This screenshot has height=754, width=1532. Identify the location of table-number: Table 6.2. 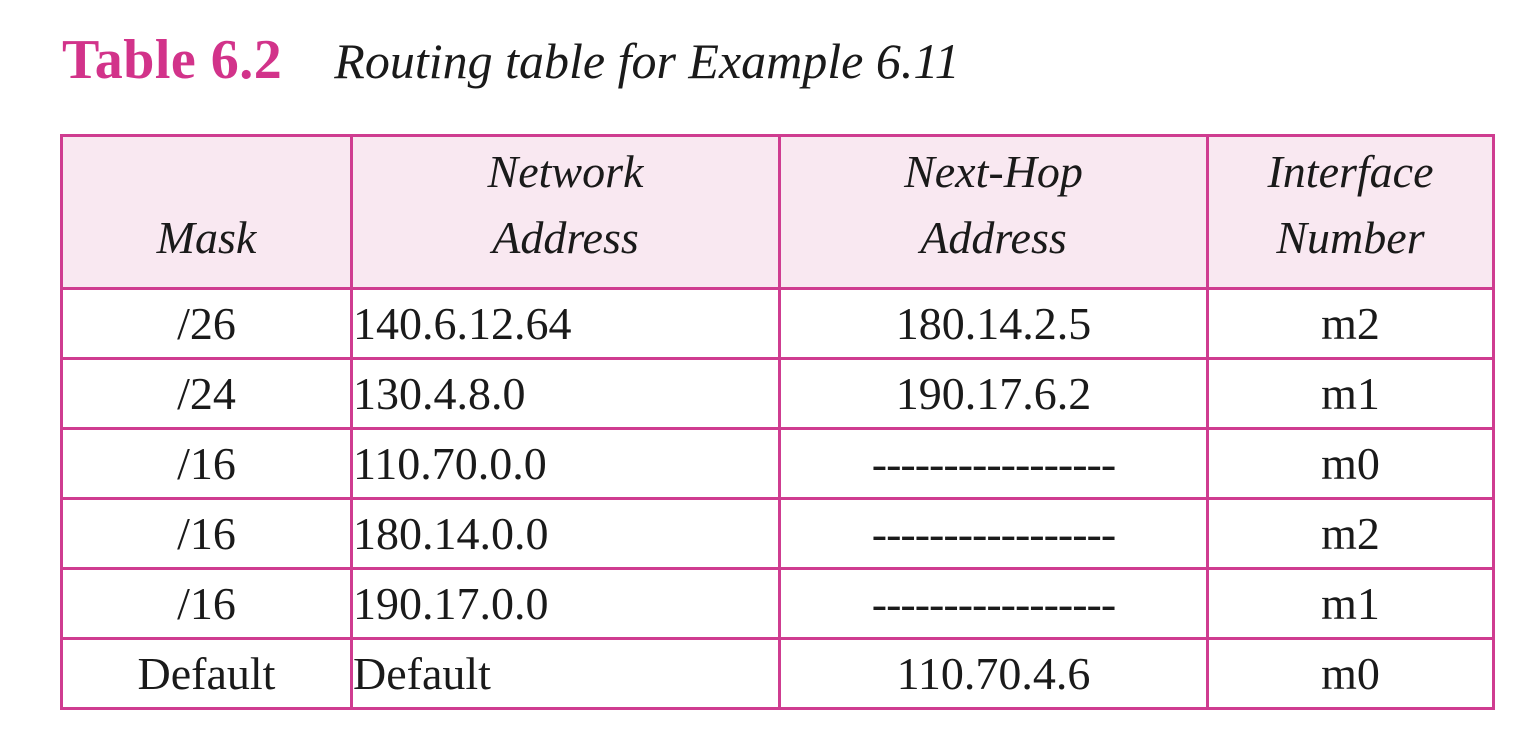
(172, 60).